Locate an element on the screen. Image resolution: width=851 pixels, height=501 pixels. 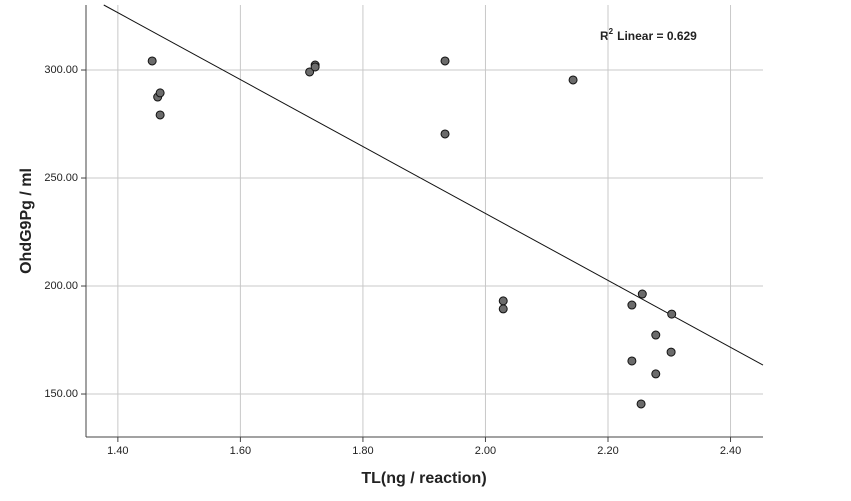
y-tick-label: 200.00 is located at coordinates (61, 286).